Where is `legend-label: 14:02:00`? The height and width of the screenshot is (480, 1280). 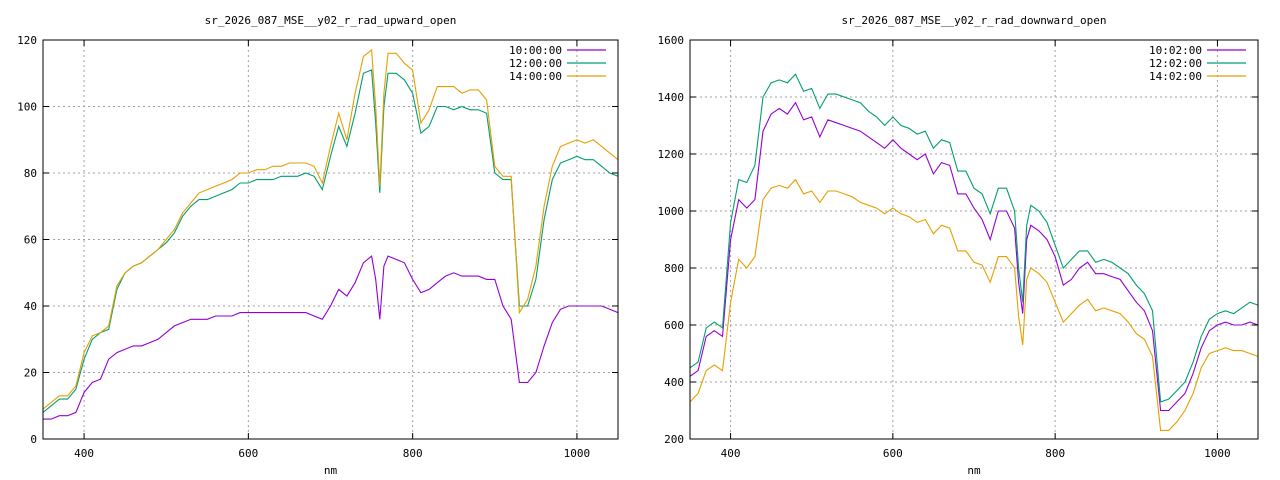
legend-label: 14:02:00 is located at coordinates (1175, 76).